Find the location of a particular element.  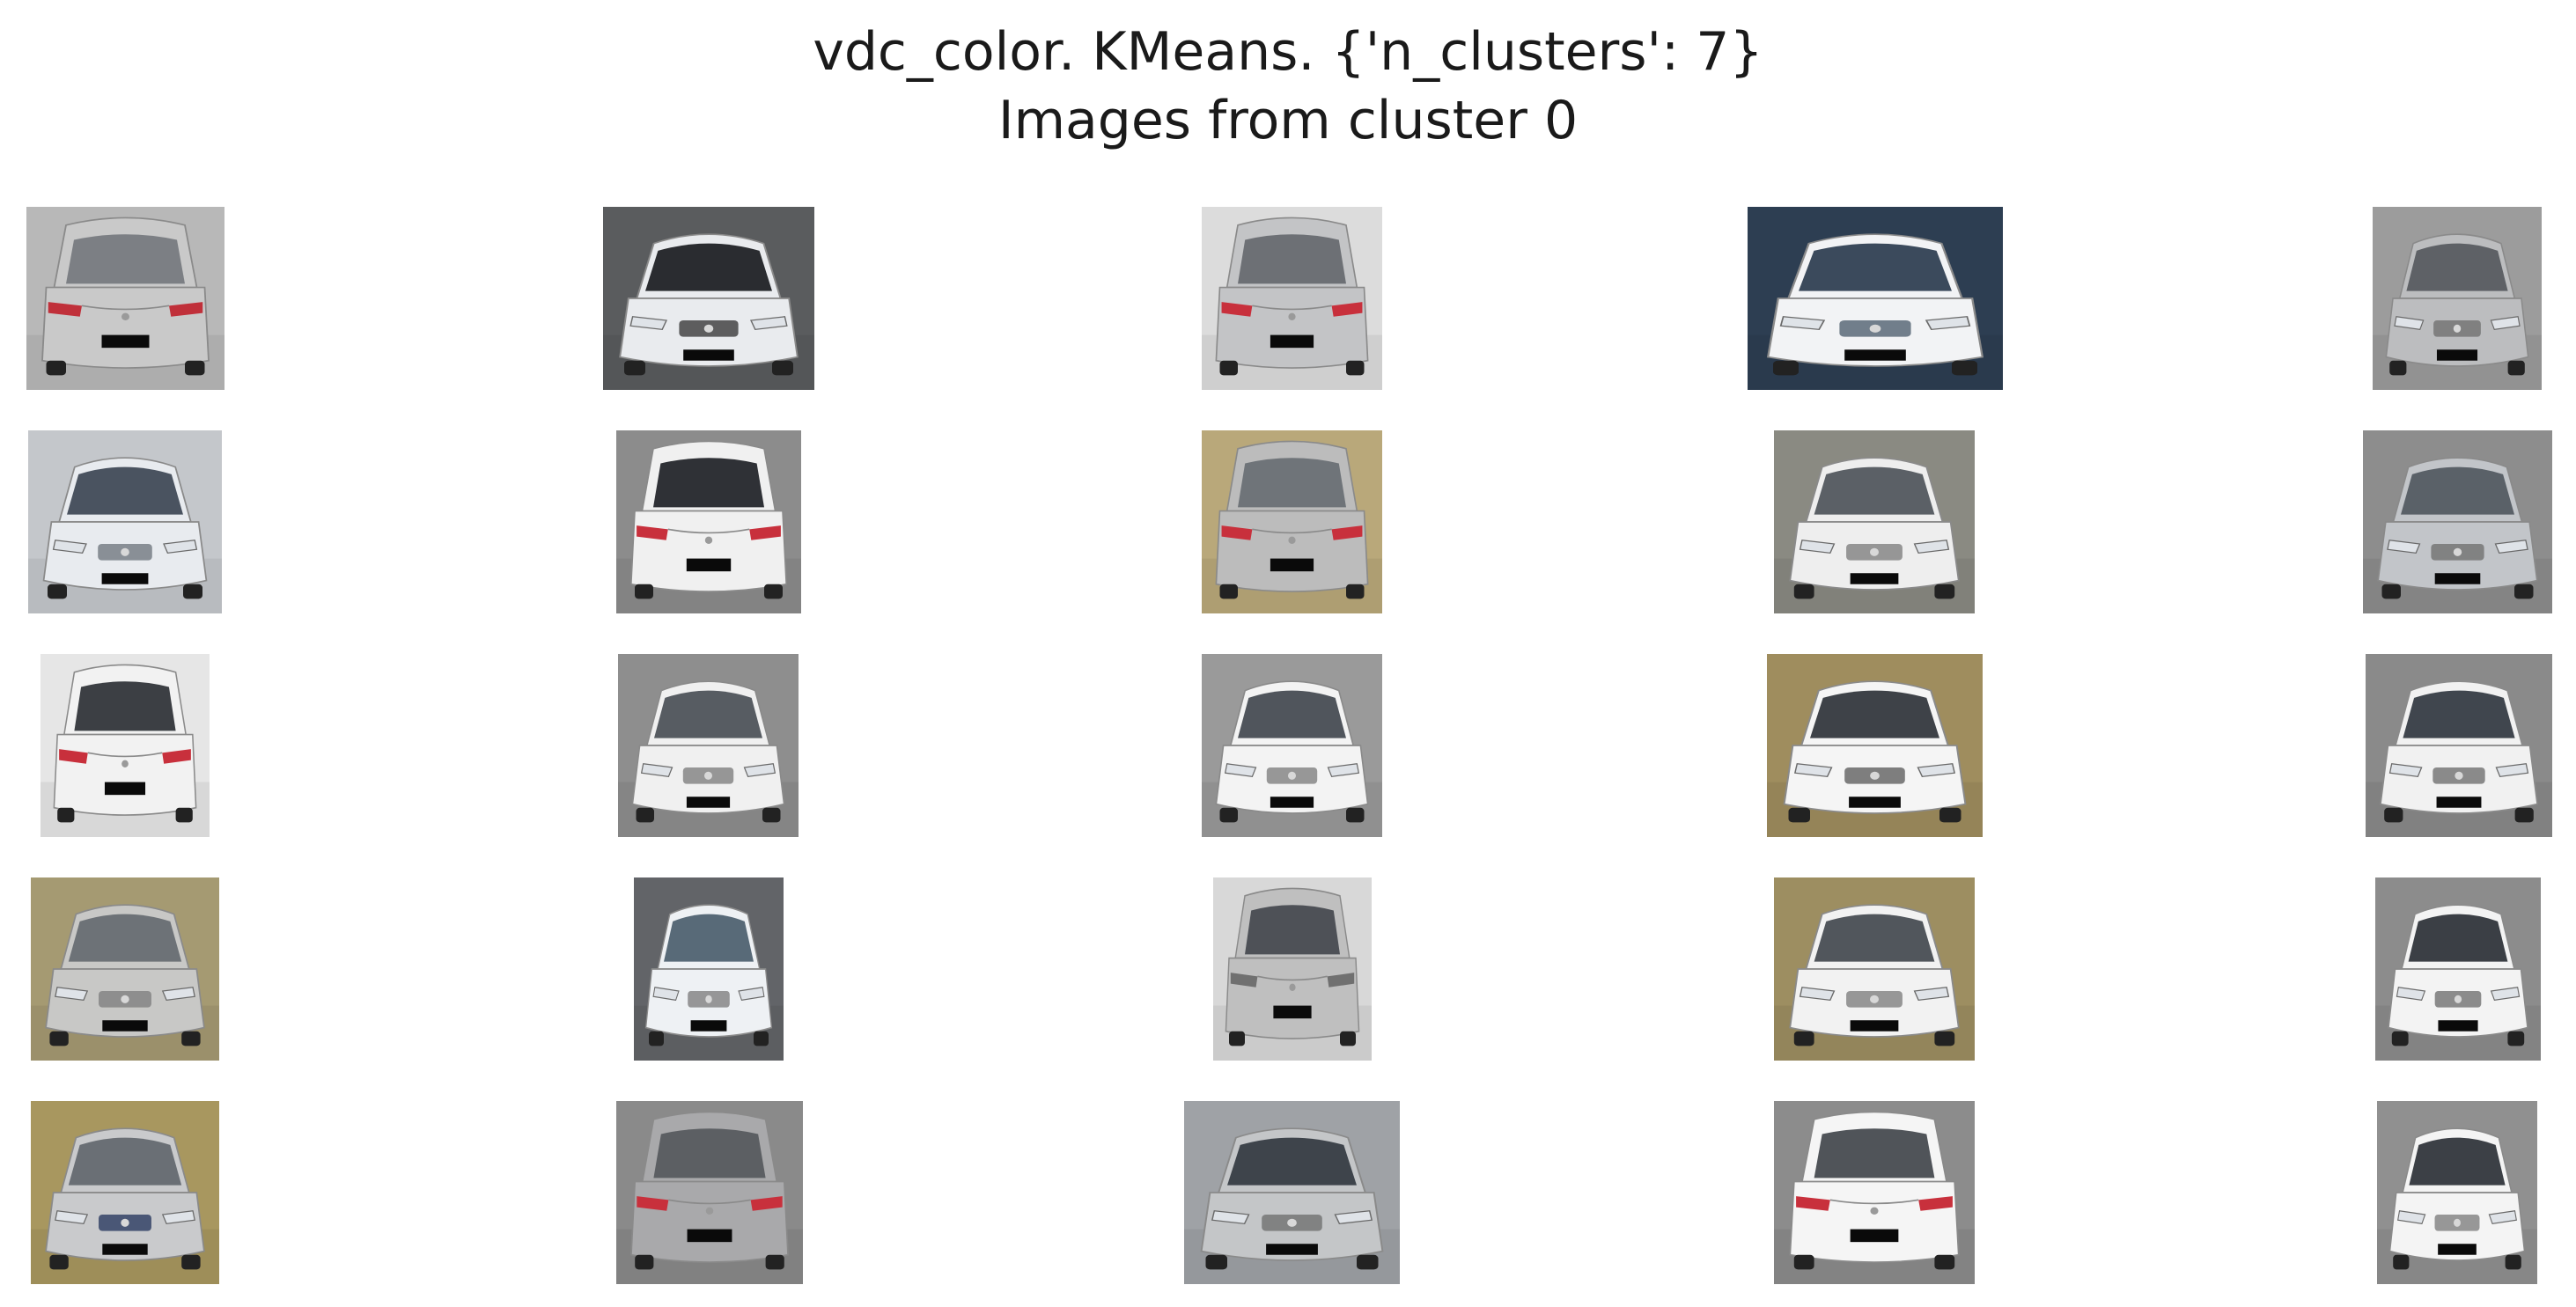

car-thumbnail-r5-c4 is located at coordinates (1874, 1192).